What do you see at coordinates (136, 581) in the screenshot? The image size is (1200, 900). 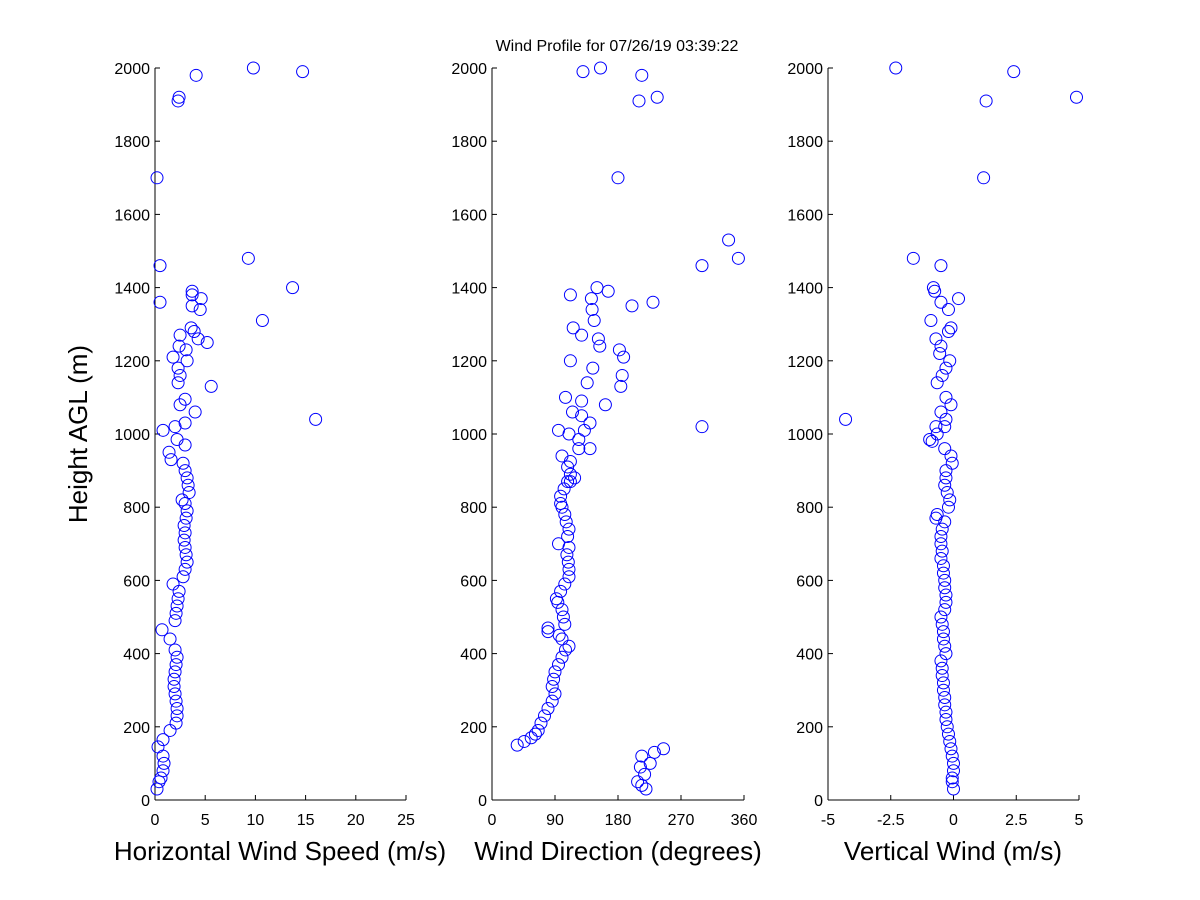 I see `y-tick-label-horizontal-wind-speed: 600` at bounding box center [136, 581].